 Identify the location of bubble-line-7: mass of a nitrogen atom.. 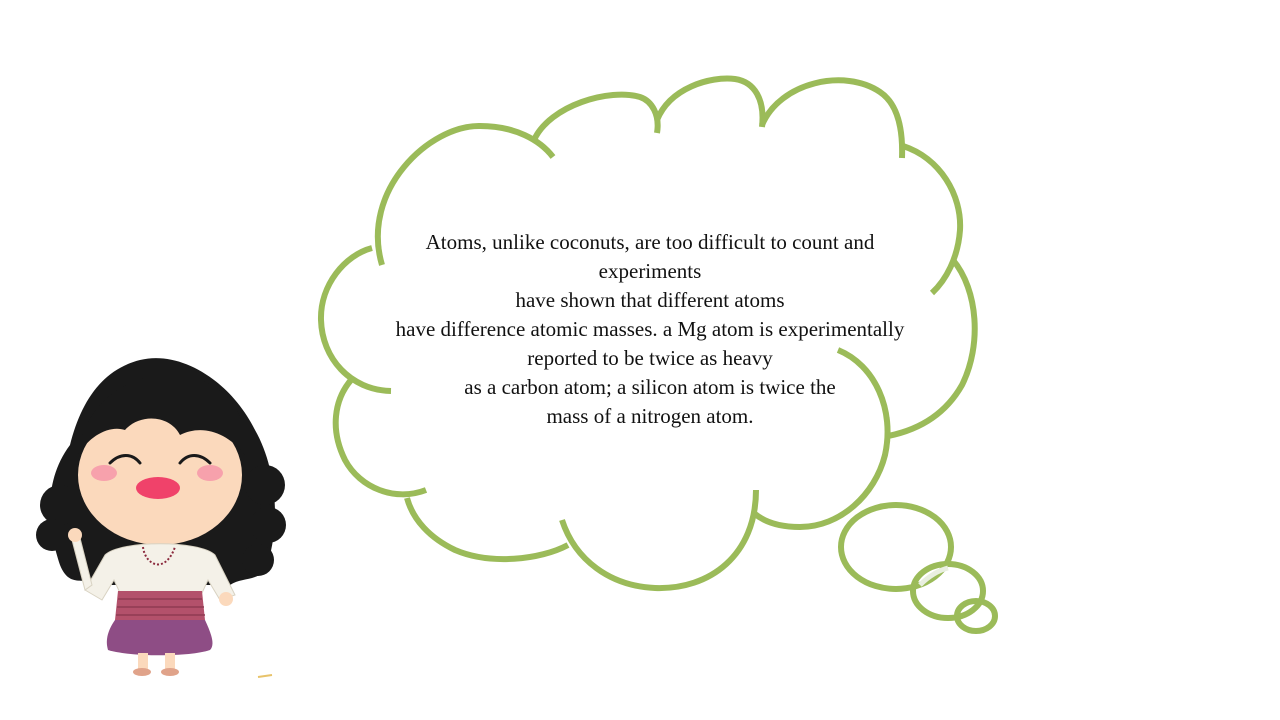
(650, 416).